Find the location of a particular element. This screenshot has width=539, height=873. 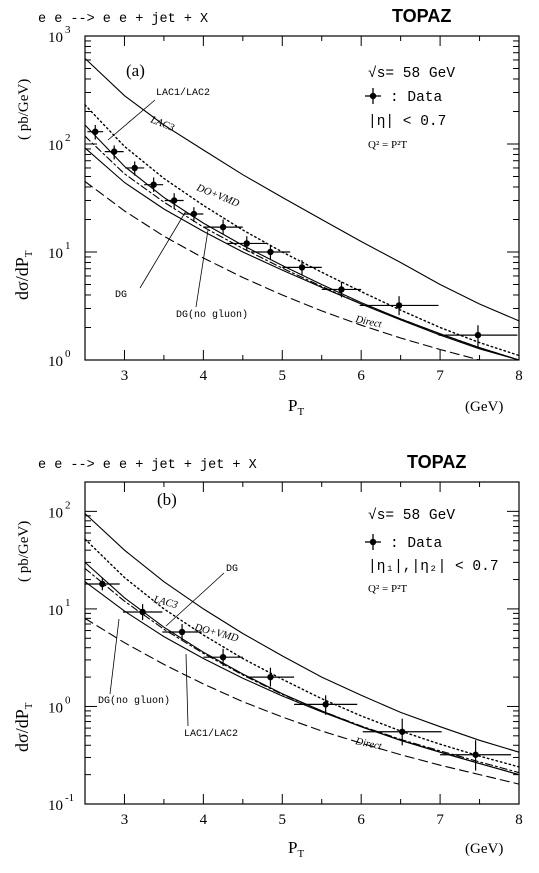

y-tick-exponent: 3 is located at coordinates (68, 30).